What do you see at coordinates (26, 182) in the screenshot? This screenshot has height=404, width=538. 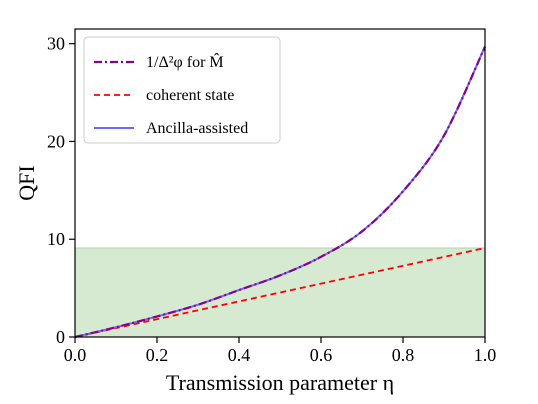 I see `y-axis-label: QFI` at bounding box center [26, 182].